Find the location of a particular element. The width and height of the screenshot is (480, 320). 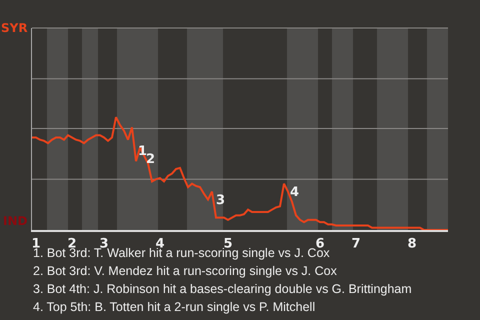

text: SYR is located at coordinates (14, 28).